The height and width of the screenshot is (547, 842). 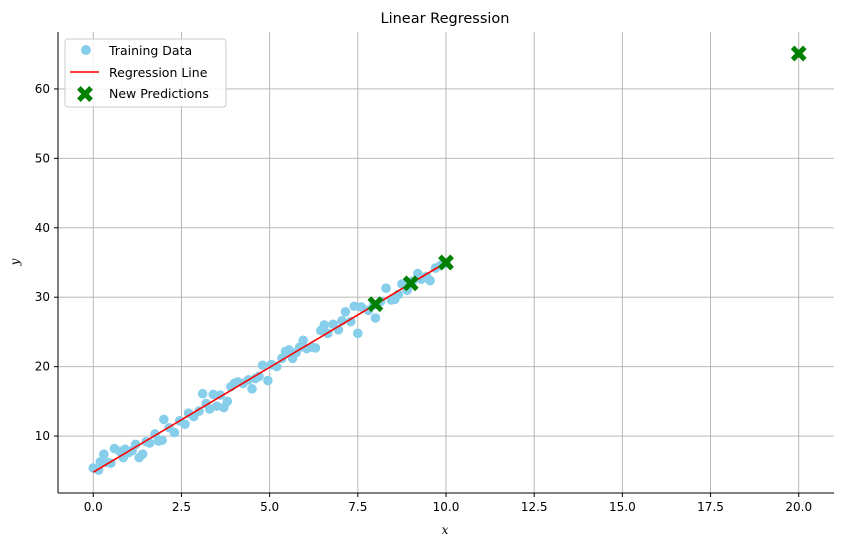 What do you see at coordinates (42, 158) in the screenshot?
I see `y-tick-label: 50` at bounding box center [42, 158].